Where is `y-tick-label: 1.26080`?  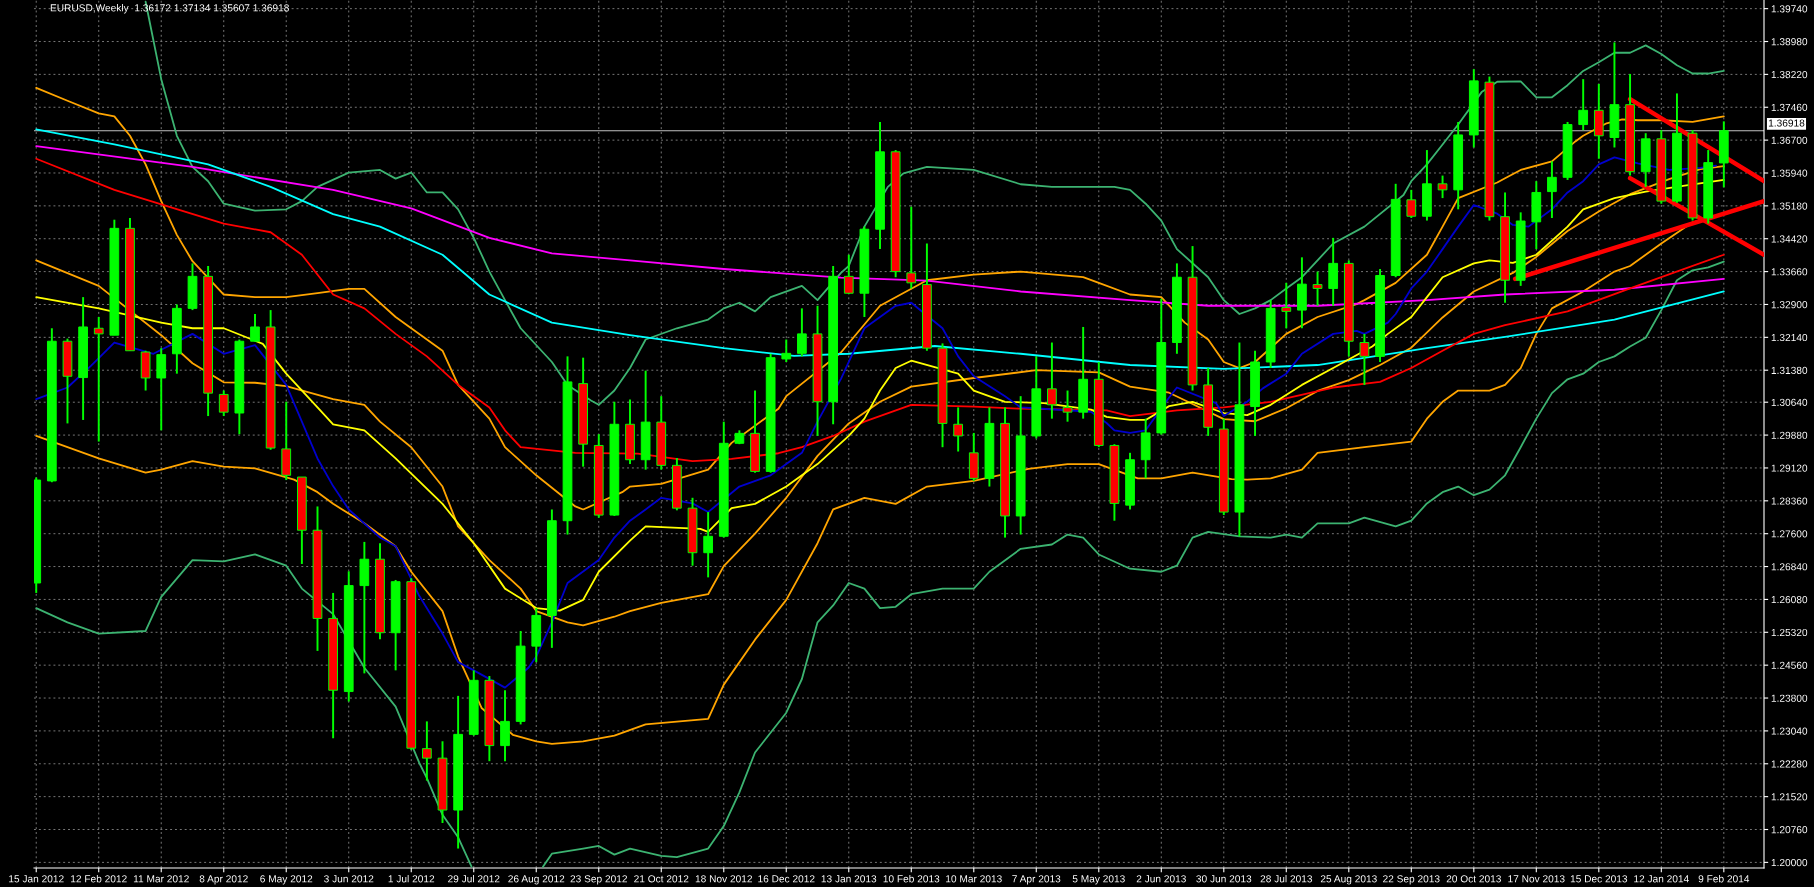 y-tick-label: 1.26080 is located at coordinates (1789, 600).